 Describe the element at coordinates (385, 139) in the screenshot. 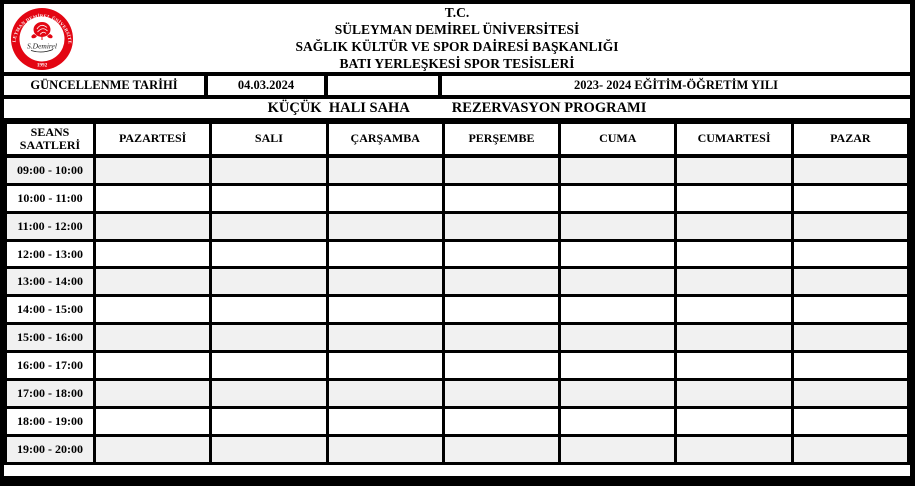

I see `day-header-wednesday: ÇARŞAMBA` at that location.